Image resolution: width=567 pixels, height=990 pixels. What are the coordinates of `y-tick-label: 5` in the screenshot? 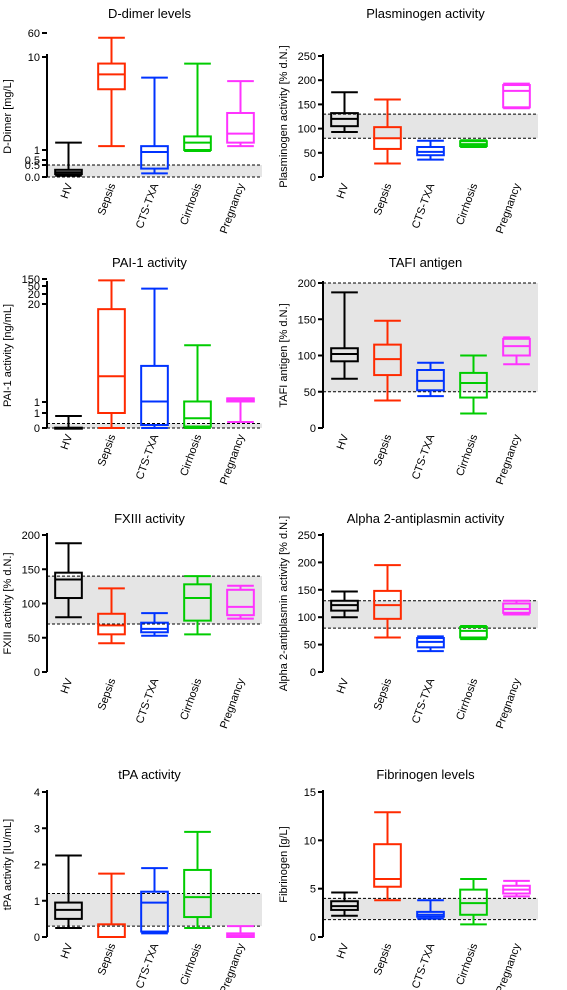 It's located at (313, 890).